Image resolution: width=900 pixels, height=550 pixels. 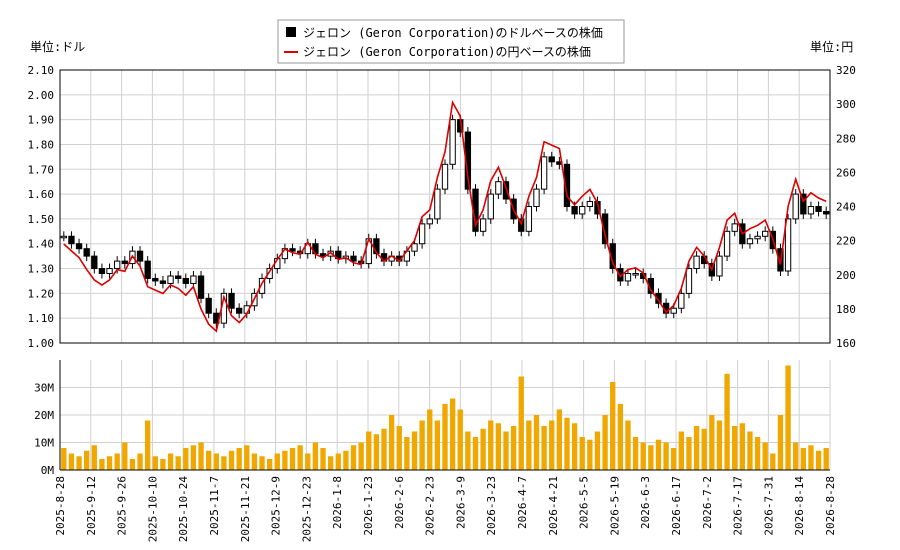 What do you see at coordinates (522, 502) in the screenshot?
I see `x-tick-label: 2026-4-7` at bounding box center [522, 502].